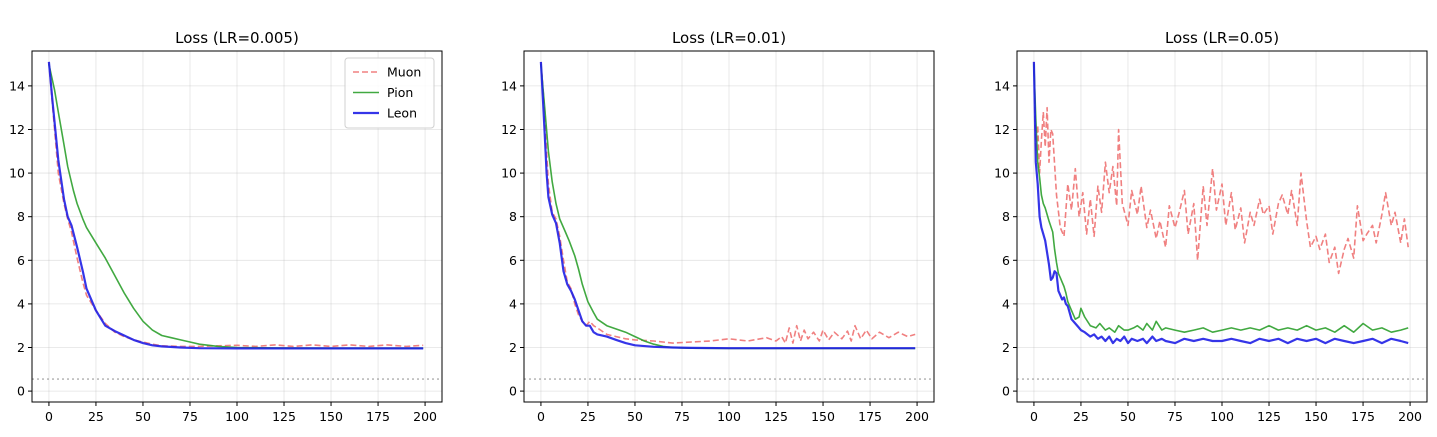 Image resolution: width=1437 pixels, height=437 pixels. I want to click on legend-box, so click(389, 93).